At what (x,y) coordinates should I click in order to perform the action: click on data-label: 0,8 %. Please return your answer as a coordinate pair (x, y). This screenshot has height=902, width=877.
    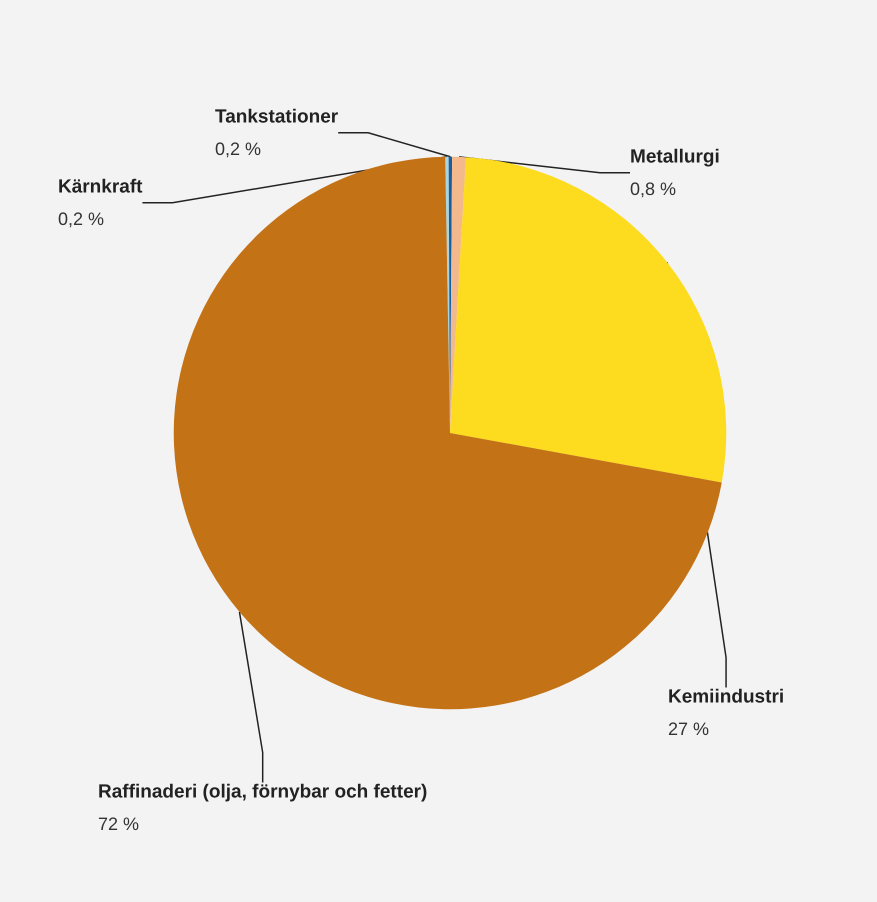
    Looking at the image, I should click on (653, 189).